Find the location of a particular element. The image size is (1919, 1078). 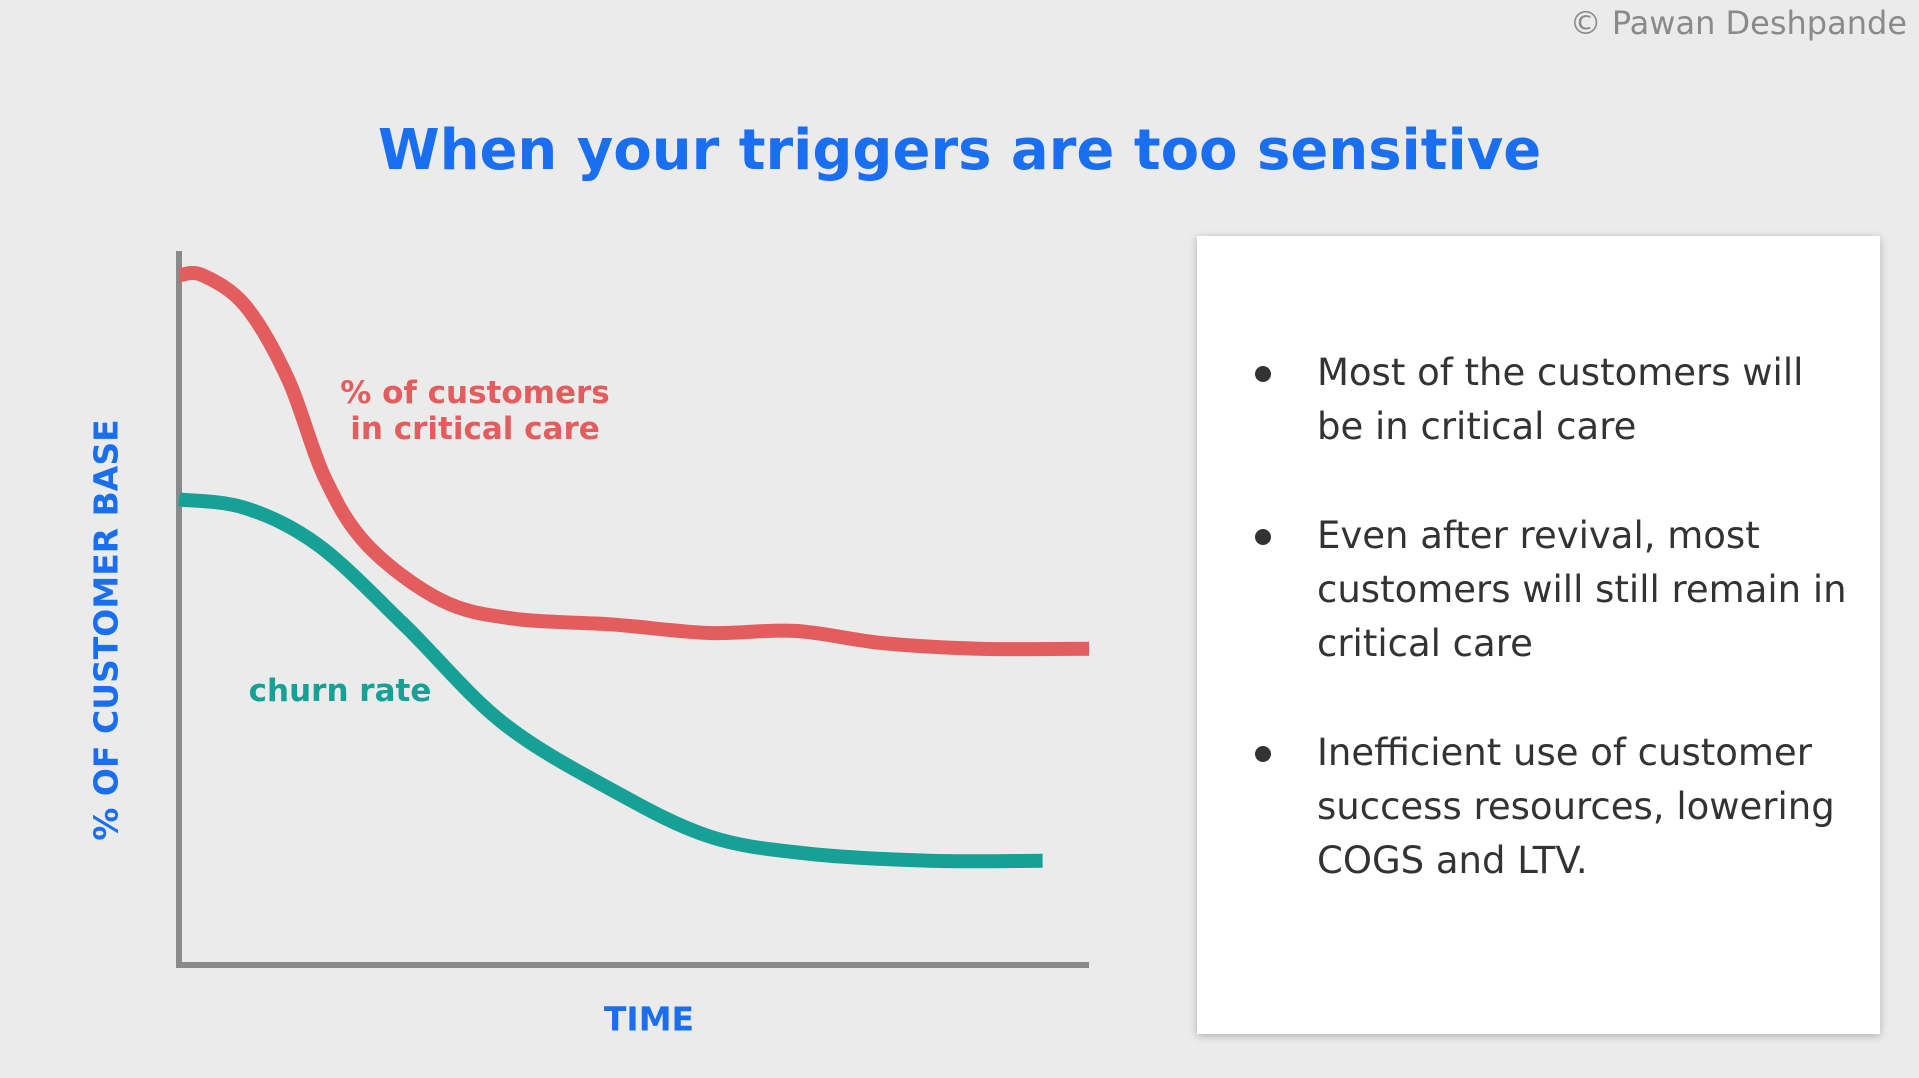

y-axis-label: % OF CUSTOMER BASE is located at coordinates (106, 629).